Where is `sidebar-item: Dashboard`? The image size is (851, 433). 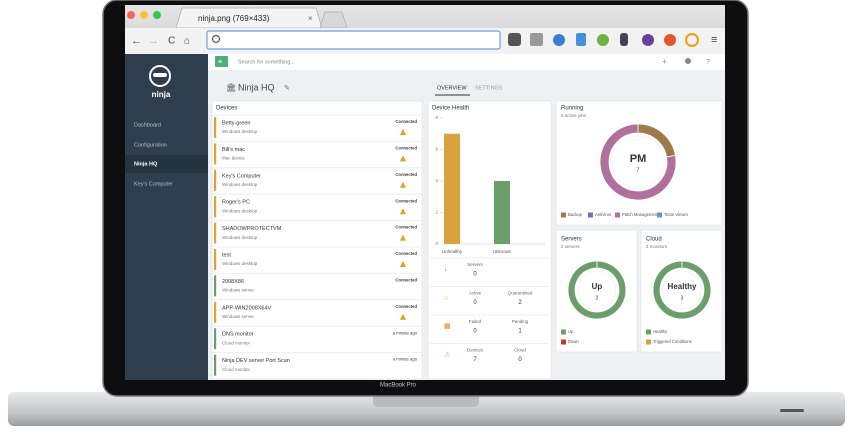
sidebar-item: Dashboard is located at coordinates (147, 125).